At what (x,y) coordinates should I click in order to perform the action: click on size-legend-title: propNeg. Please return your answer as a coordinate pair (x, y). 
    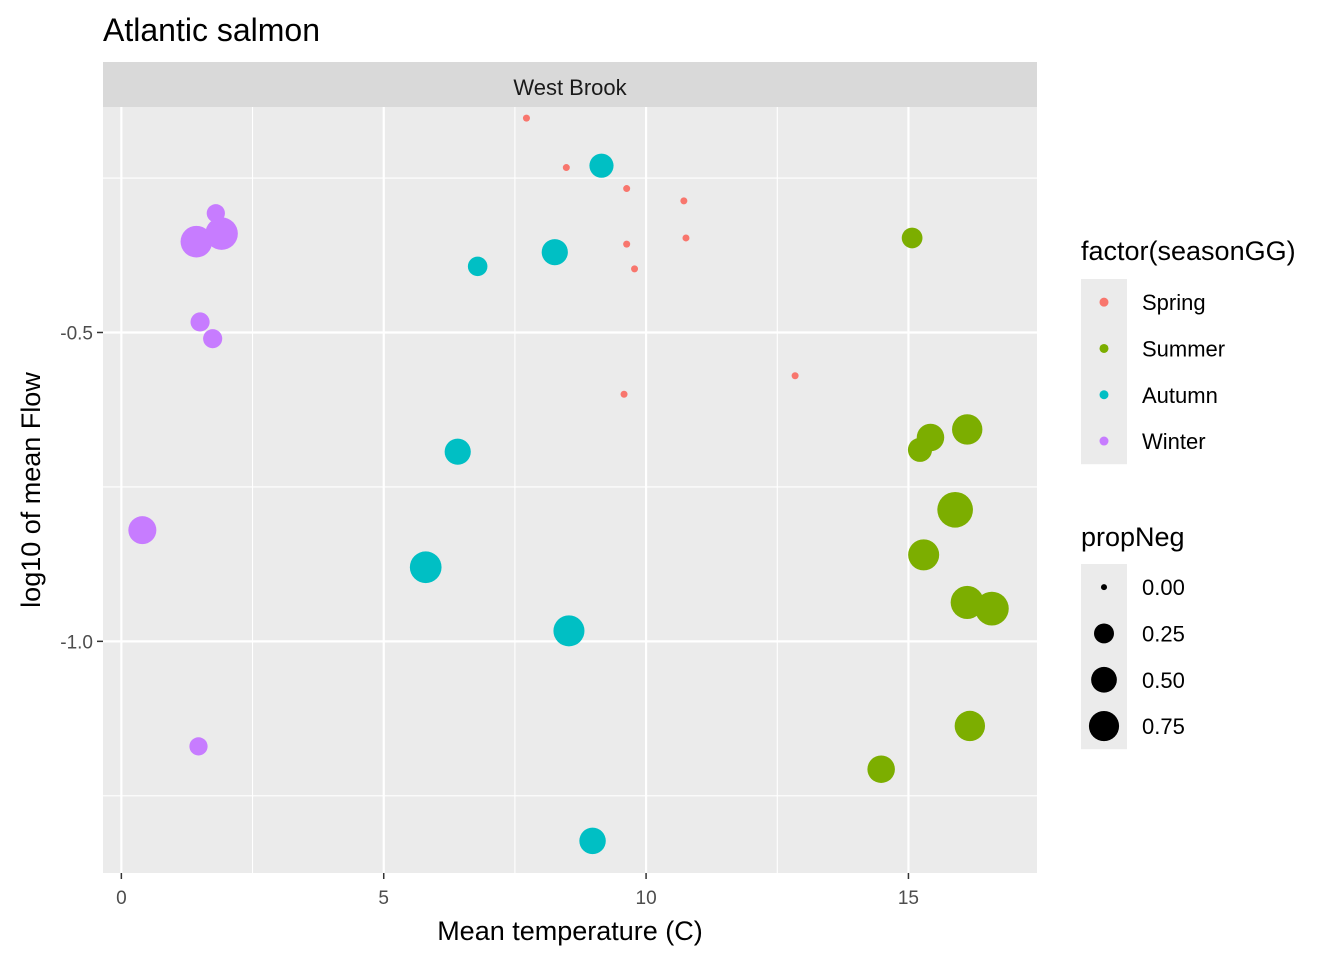
    Looking at the image, I should click on (1133, 537).